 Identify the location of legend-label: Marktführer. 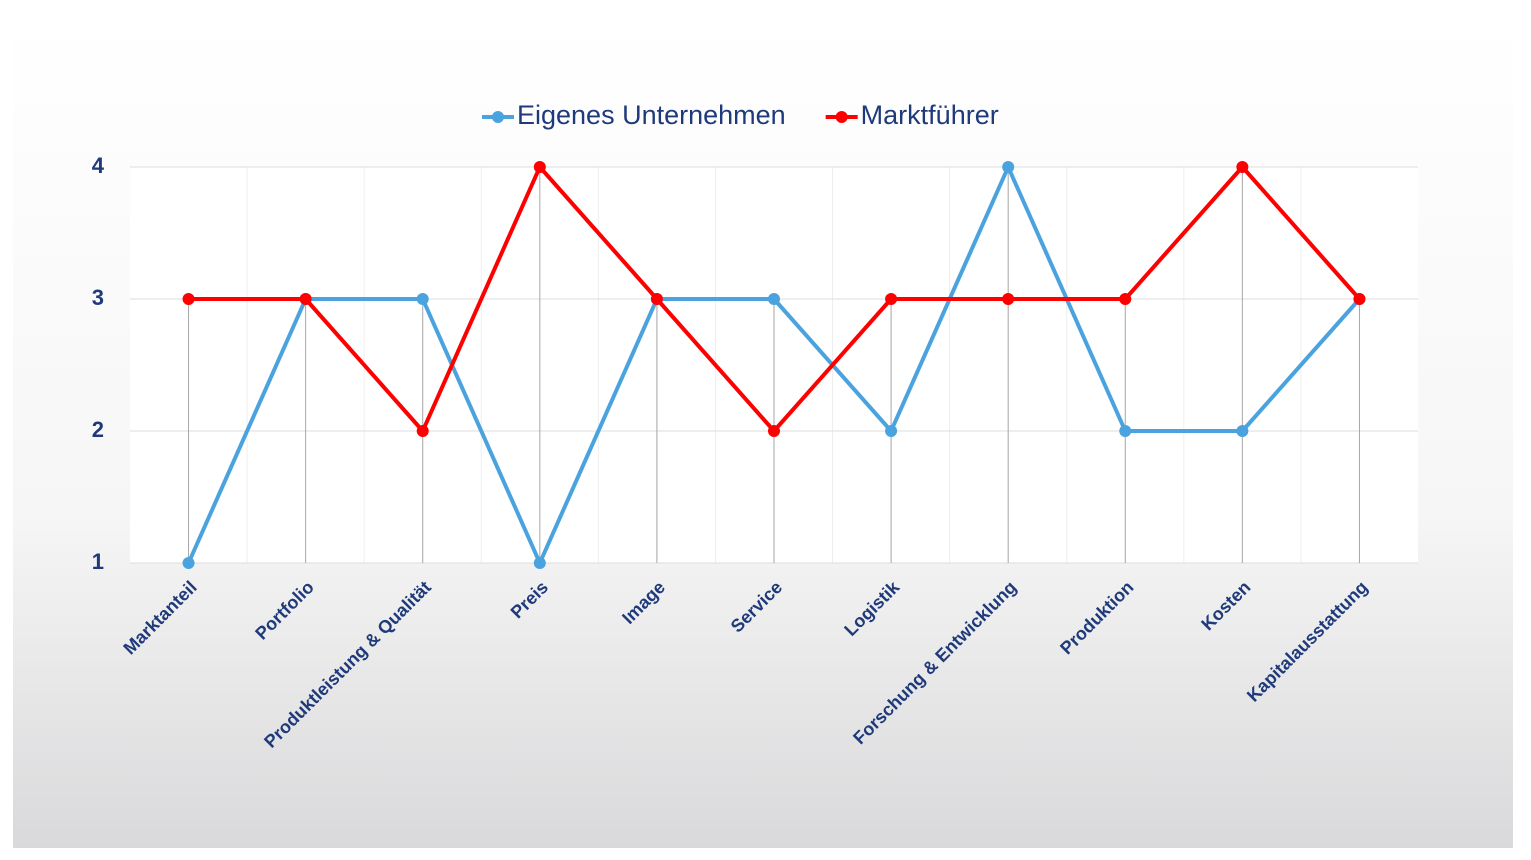
(930, 115).